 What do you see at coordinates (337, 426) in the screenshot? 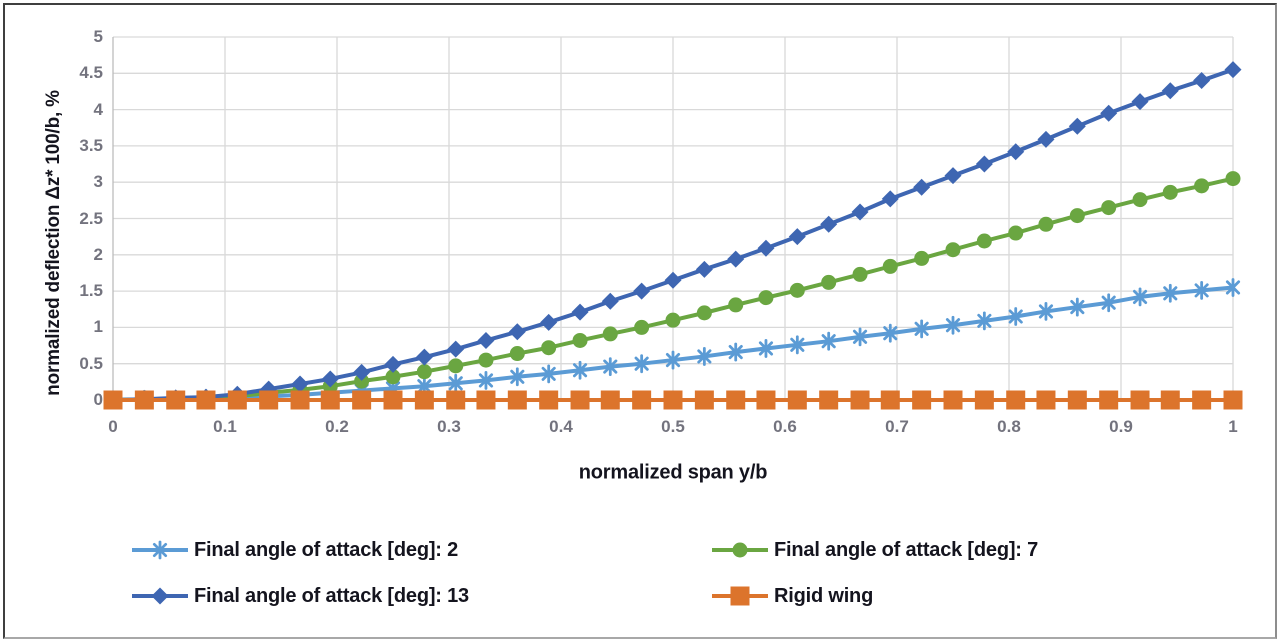
I see `x-tick-label: 0.2` at bounding box center [337, 426].